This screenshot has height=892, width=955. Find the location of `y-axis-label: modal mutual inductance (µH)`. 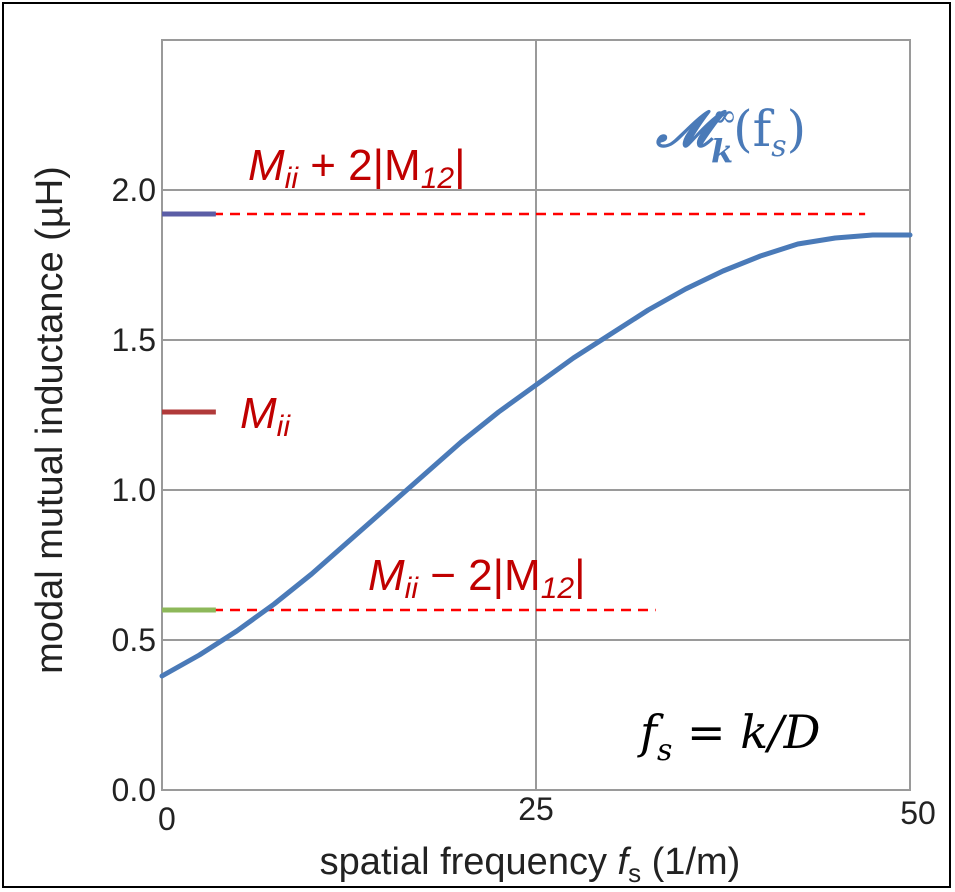

y-axis-label: modal mutual inductance (µH) is located at coordinates (50, 420).